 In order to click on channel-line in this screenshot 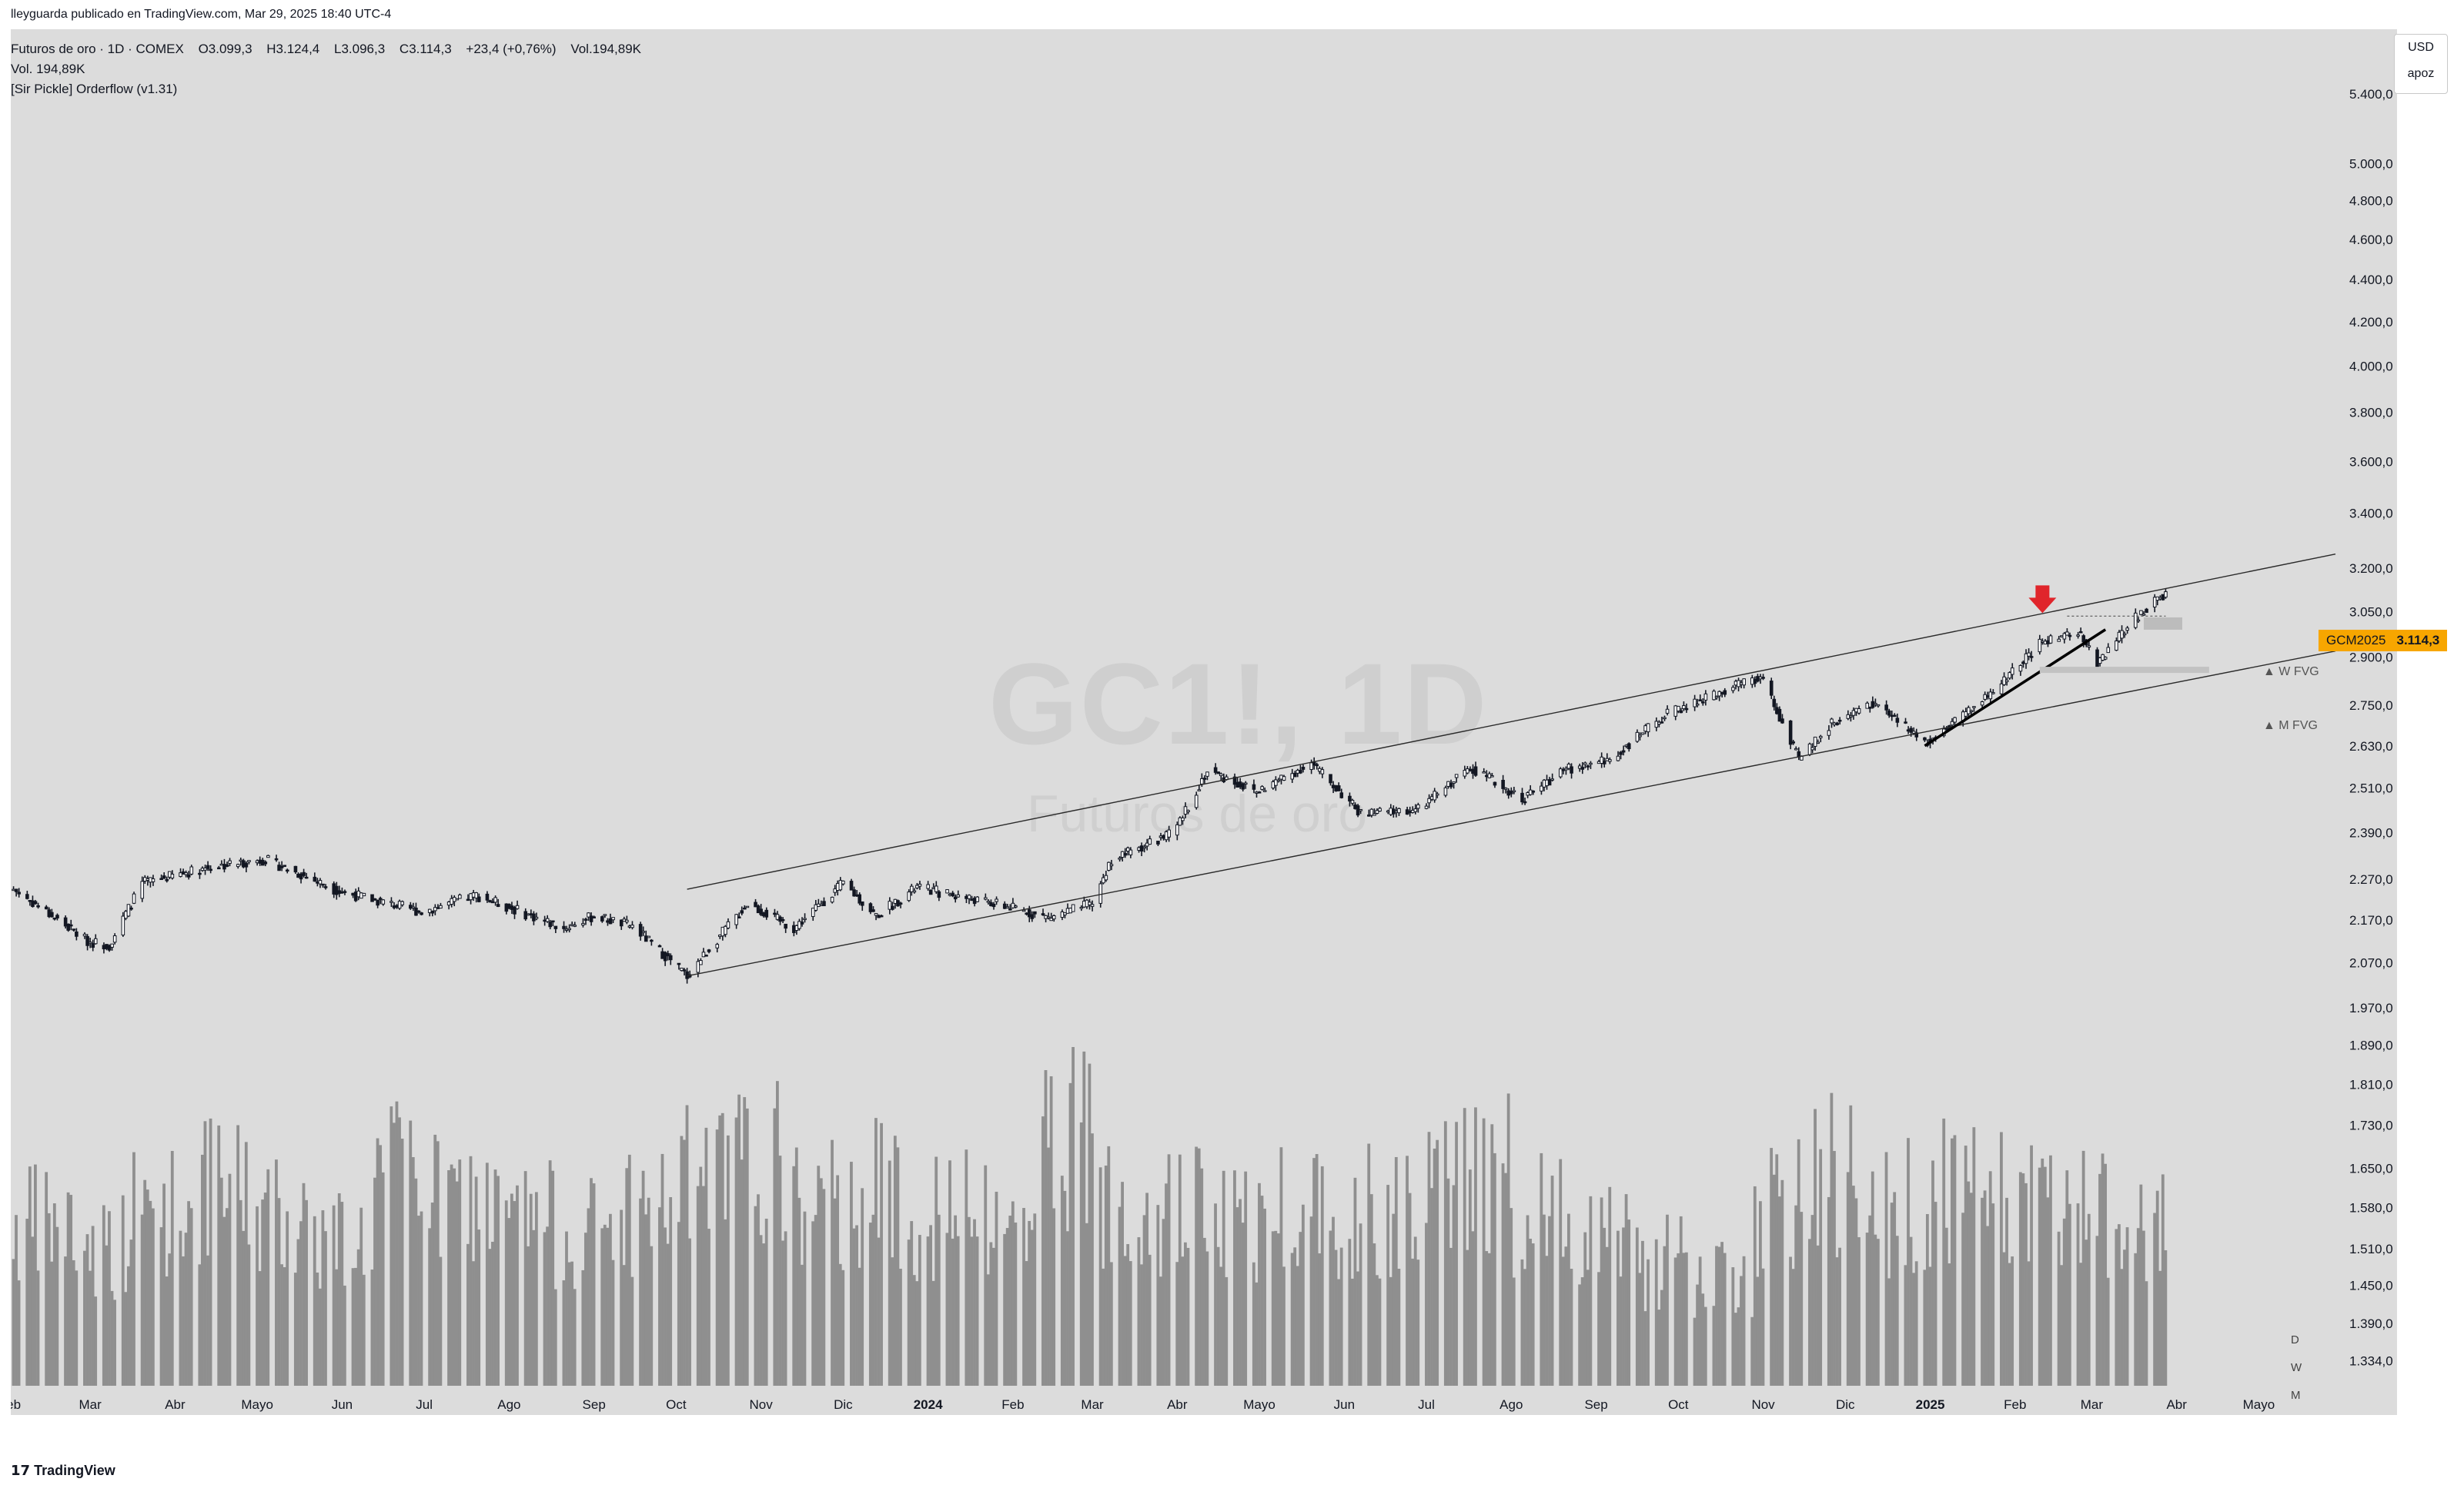, I will do `click(1511, 813)`.